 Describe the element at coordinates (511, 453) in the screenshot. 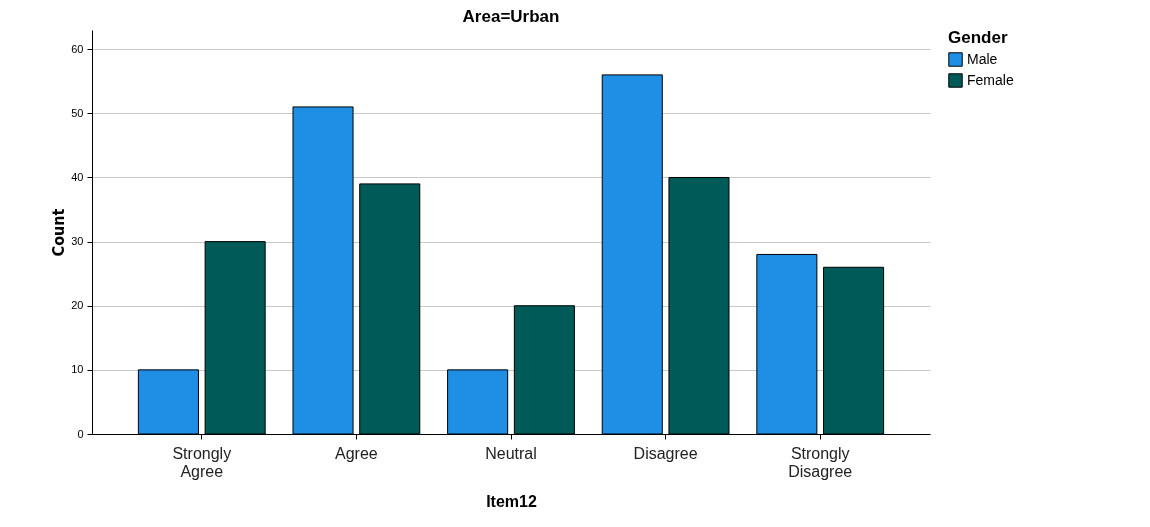

I see `x-tick-label: Neutral` at that location.